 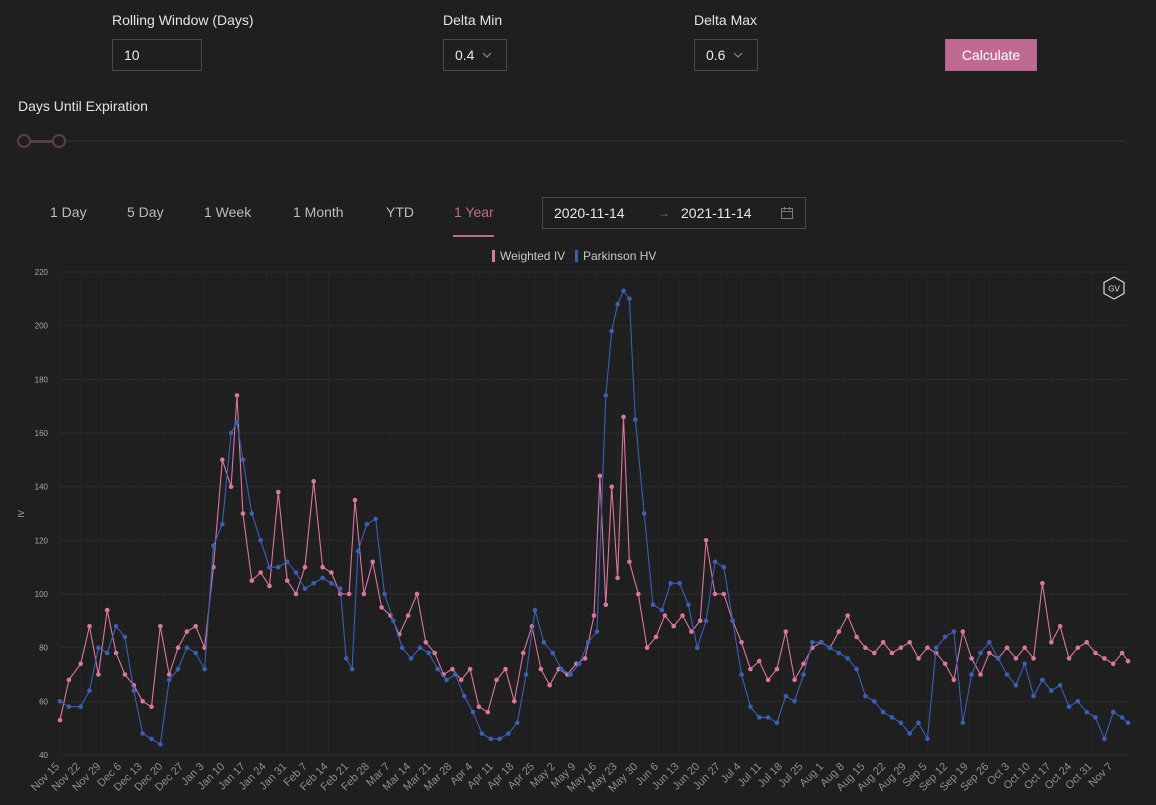 I want to click on expiration-slider-max-handle, so click(x=59, y=141).